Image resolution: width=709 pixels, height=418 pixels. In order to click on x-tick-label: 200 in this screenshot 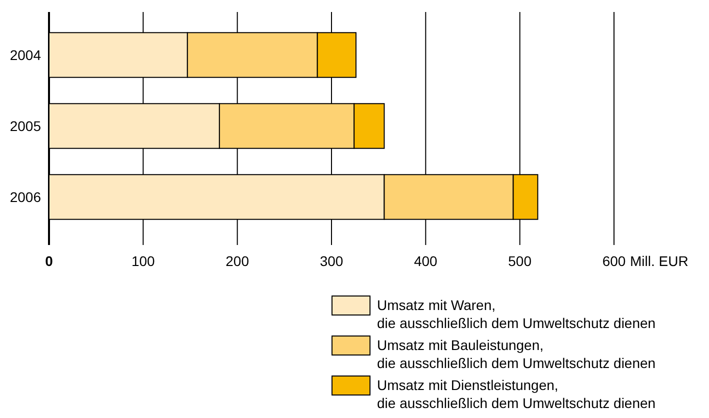, I will do `click(238, 261)`.